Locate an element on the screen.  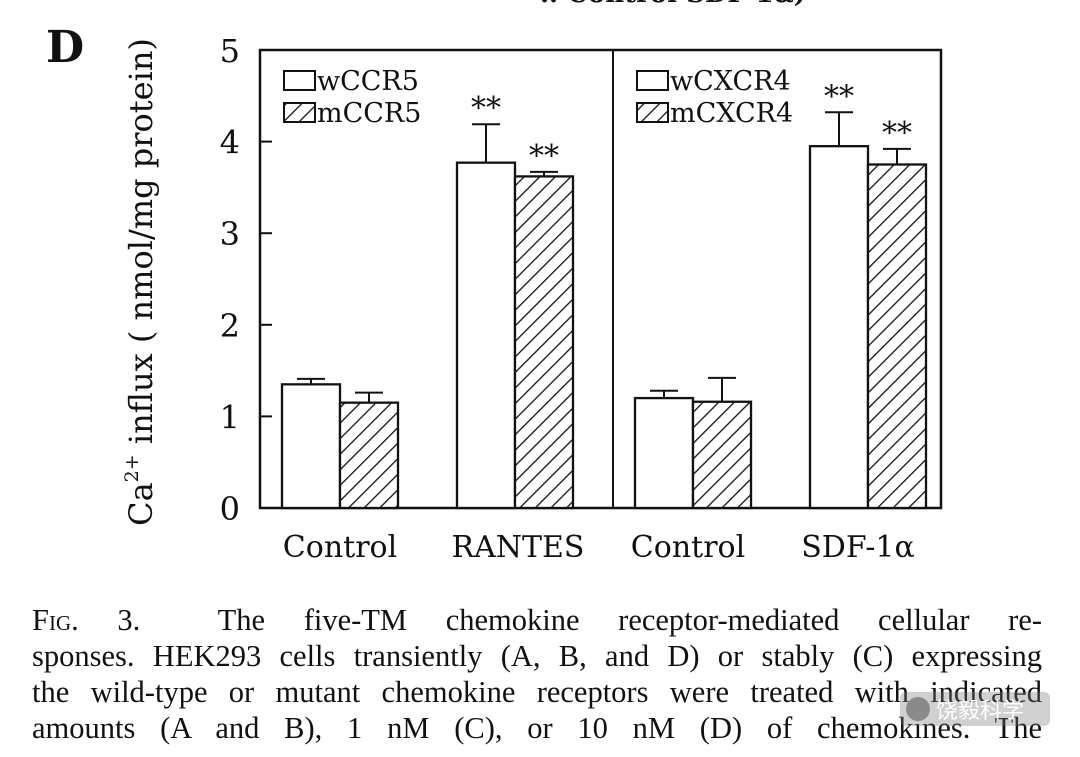
watermark: 饶毅科学 is located at coordinates (975, 709).